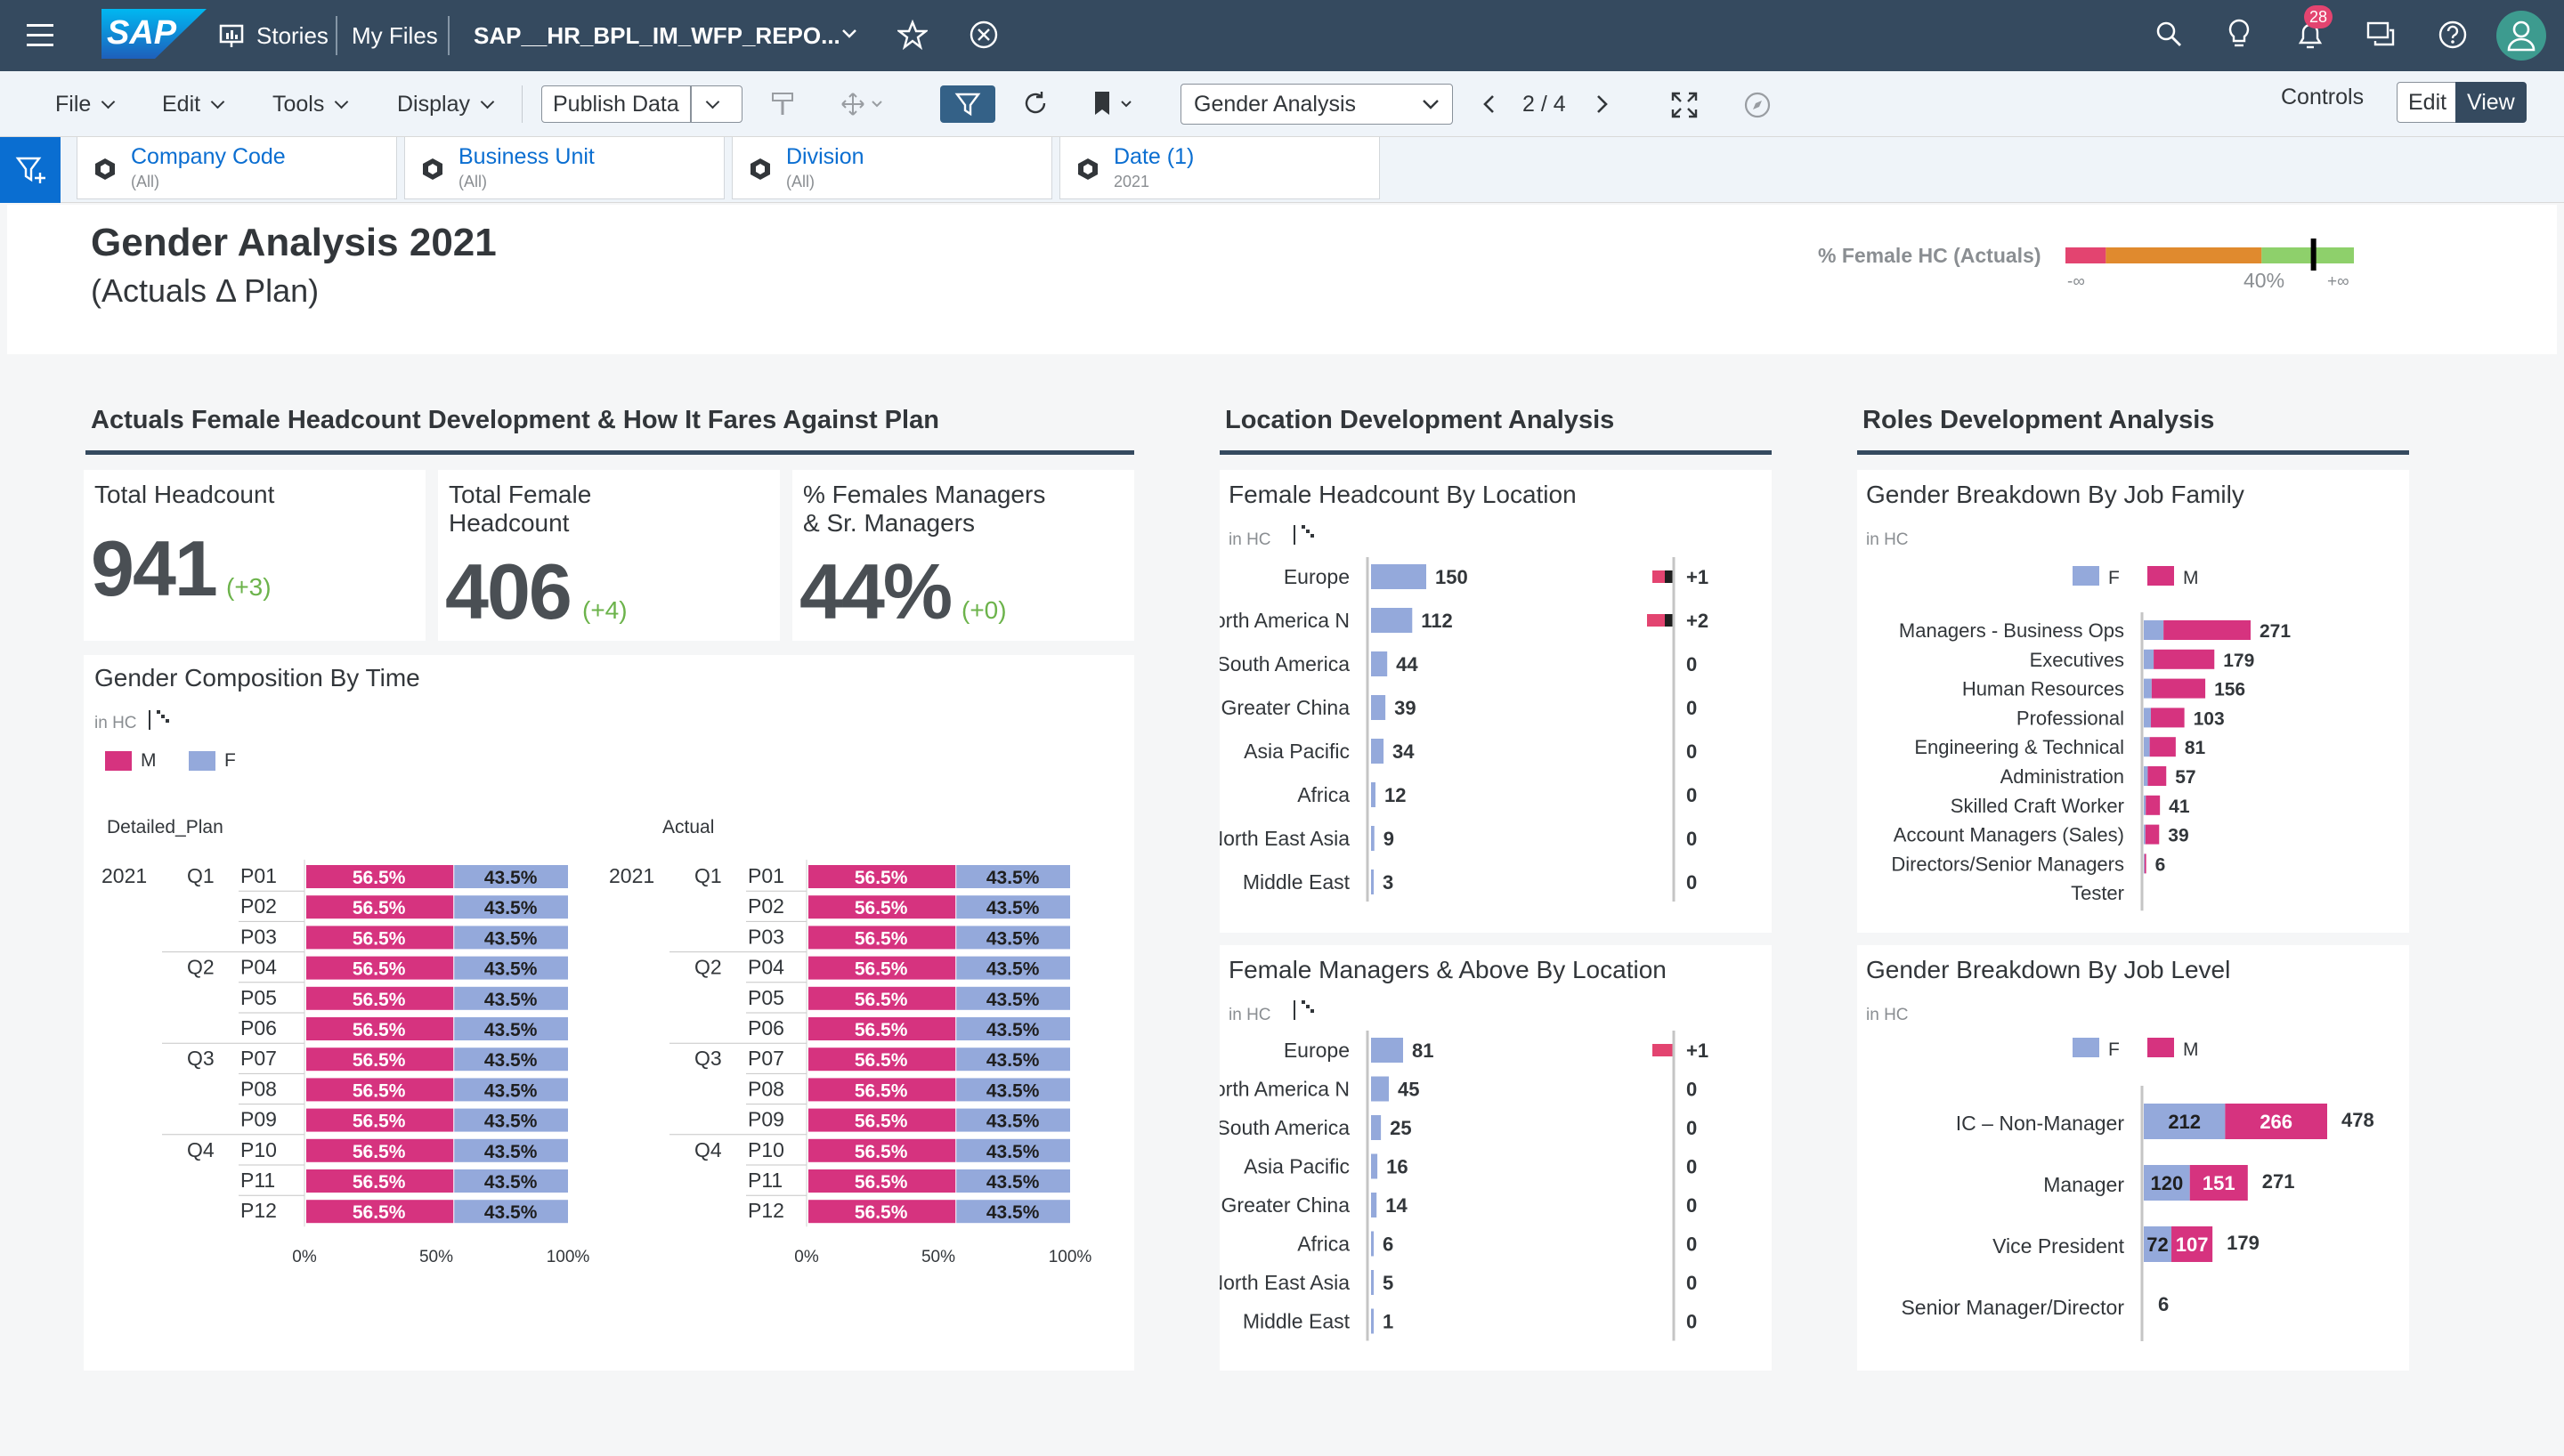 This screenshot has width=2564, height=1456. I want to click on kpi-value: 941, so click(154, 568).